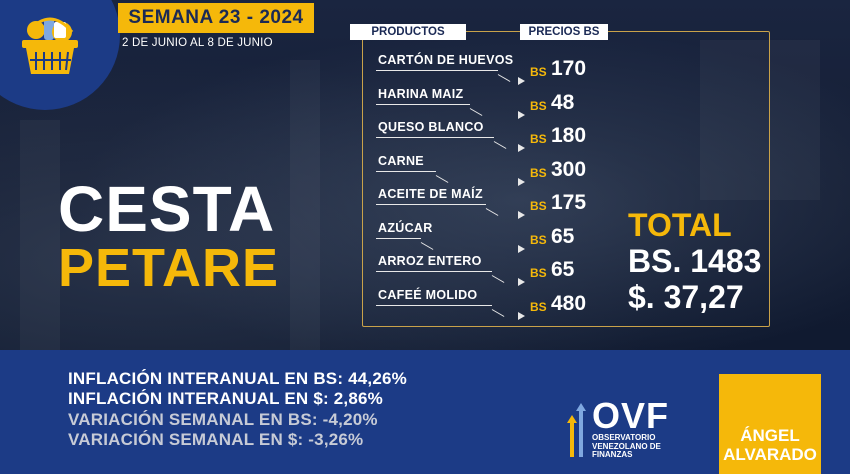  Describe the element at coordinates (760, 120) in the screenshot. I see `background-shelf` at that location.